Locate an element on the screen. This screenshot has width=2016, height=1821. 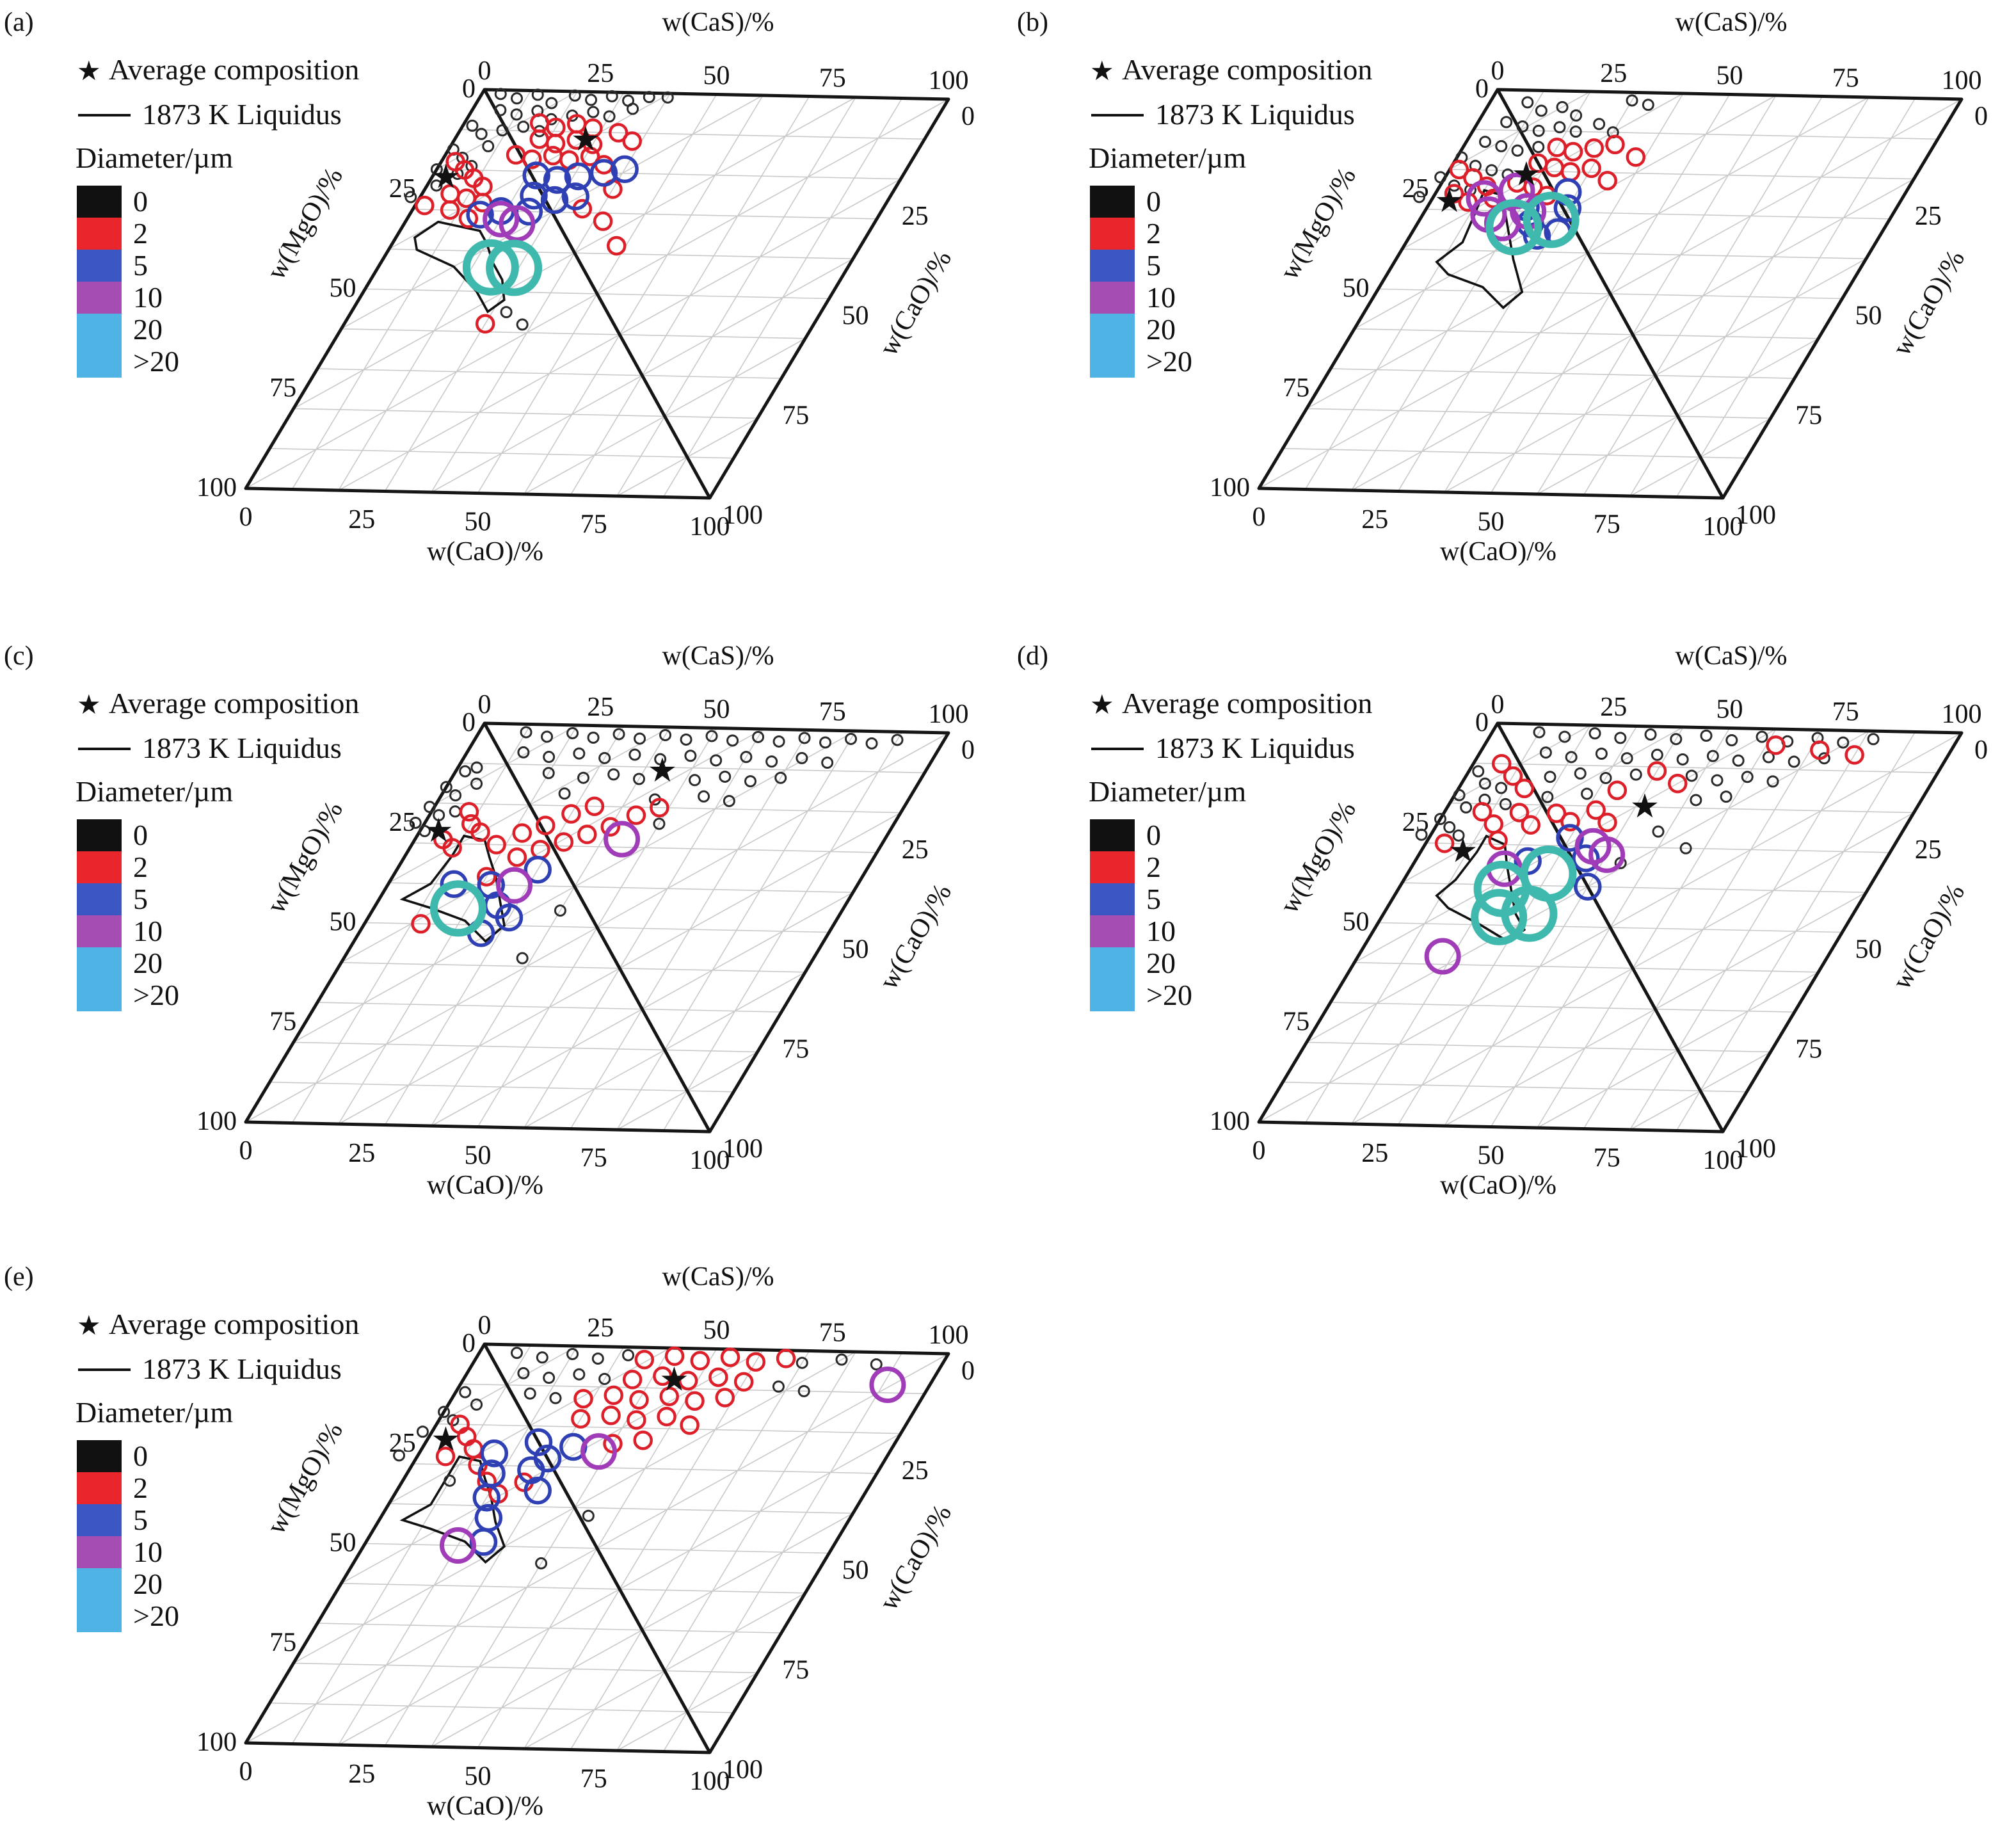
legend-bin-label: >20 is located at coordinates (156, 1616).